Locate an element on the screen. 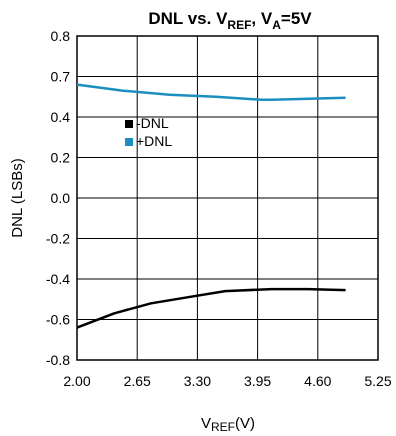 This screenshot has height=436, width=396. y-tick-label: -0.8 is located at coordinates (58, 360).